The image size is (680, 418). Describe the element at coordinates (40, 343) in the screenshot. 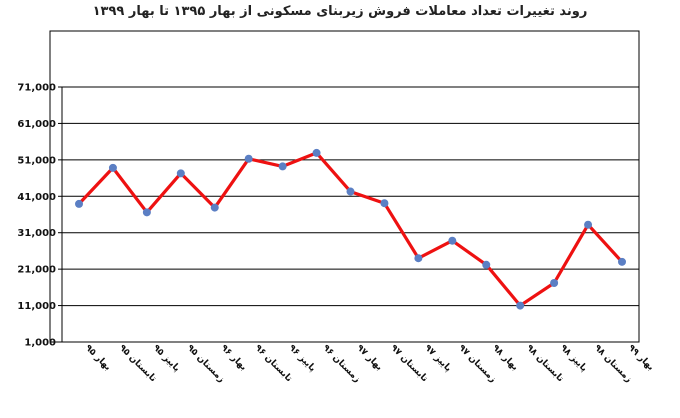

I see `y-tick-label: 1,000` at that location.